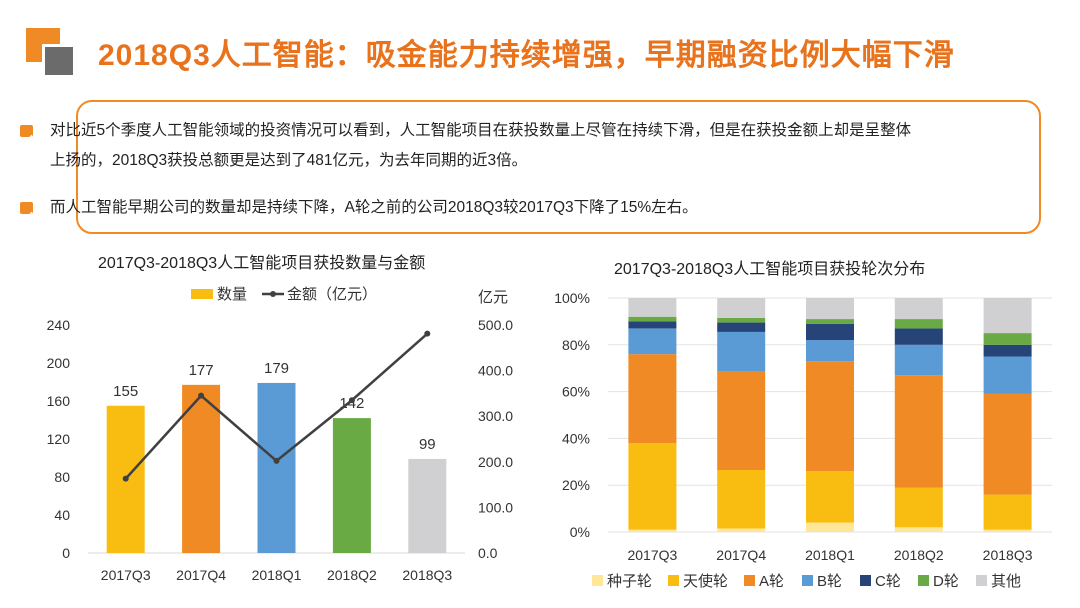  I want to click on y-tick-label: 0, so click(66, 553).